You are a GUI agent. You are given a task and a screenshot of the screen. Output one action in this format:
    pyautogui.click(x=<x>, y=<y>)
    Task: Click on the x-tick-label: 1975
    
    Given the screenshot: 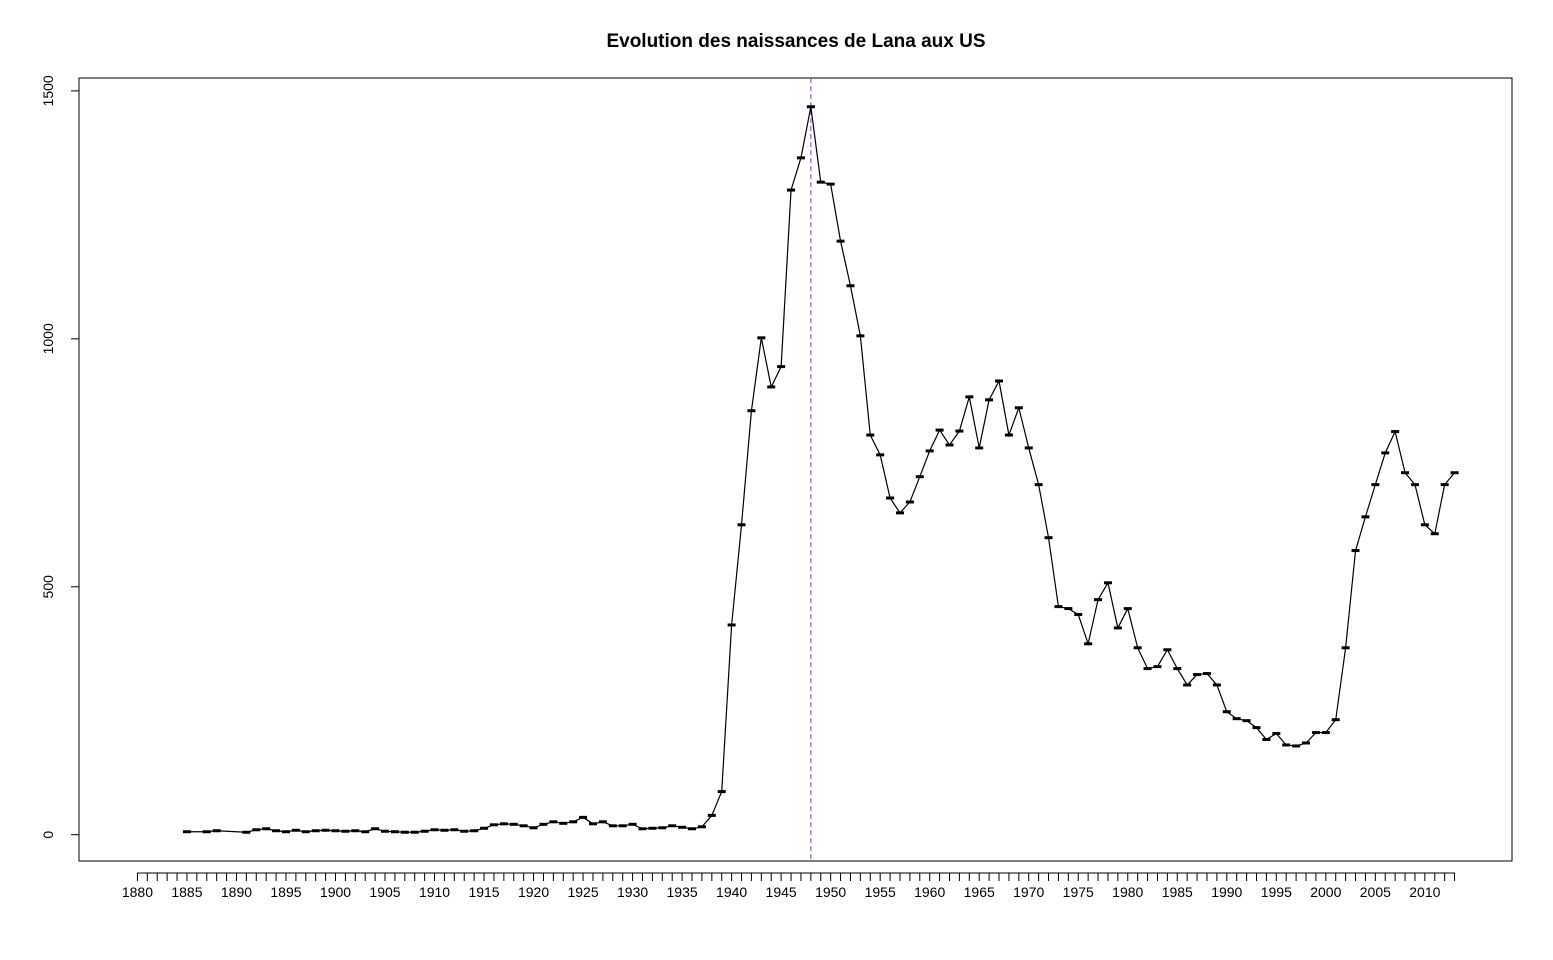 What is the action you would take?
    pyautogui.click(x=1078, y=892)
    